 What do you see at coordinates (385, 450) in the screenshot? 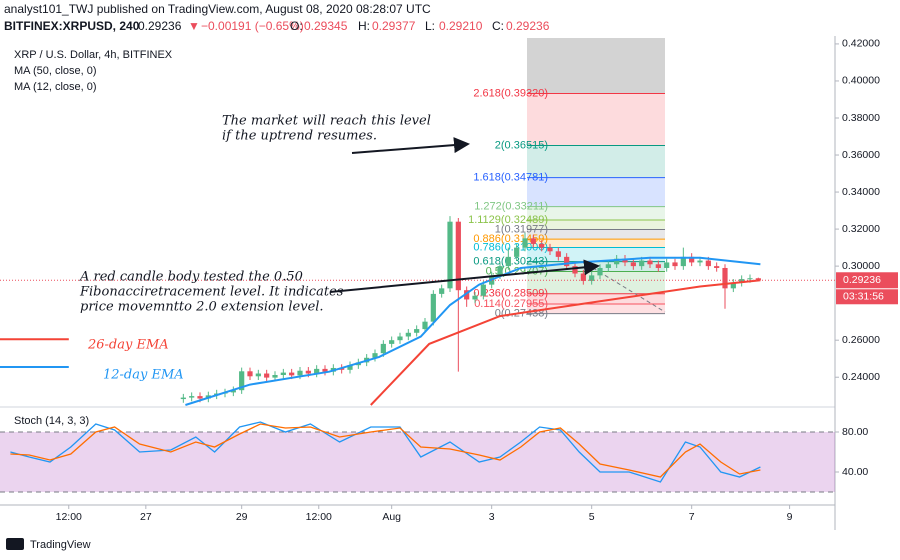
I see `stoch-line` at bounding box center [385, 450].